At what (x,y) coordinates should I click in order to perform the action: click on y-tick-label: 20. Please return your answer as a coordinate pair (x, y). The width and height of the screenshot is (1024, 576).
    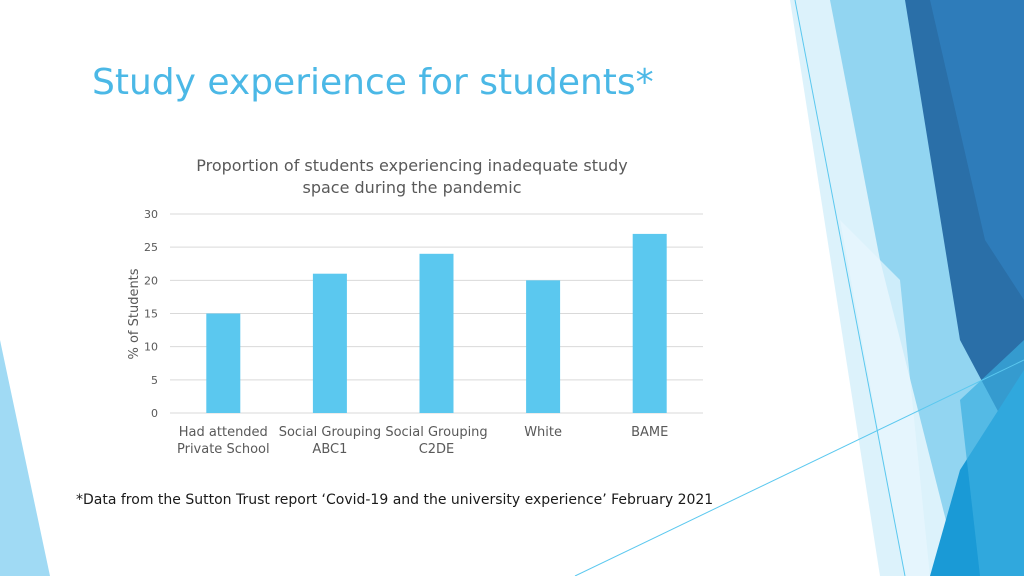
    Looking at the image, I should click on (151, 280).